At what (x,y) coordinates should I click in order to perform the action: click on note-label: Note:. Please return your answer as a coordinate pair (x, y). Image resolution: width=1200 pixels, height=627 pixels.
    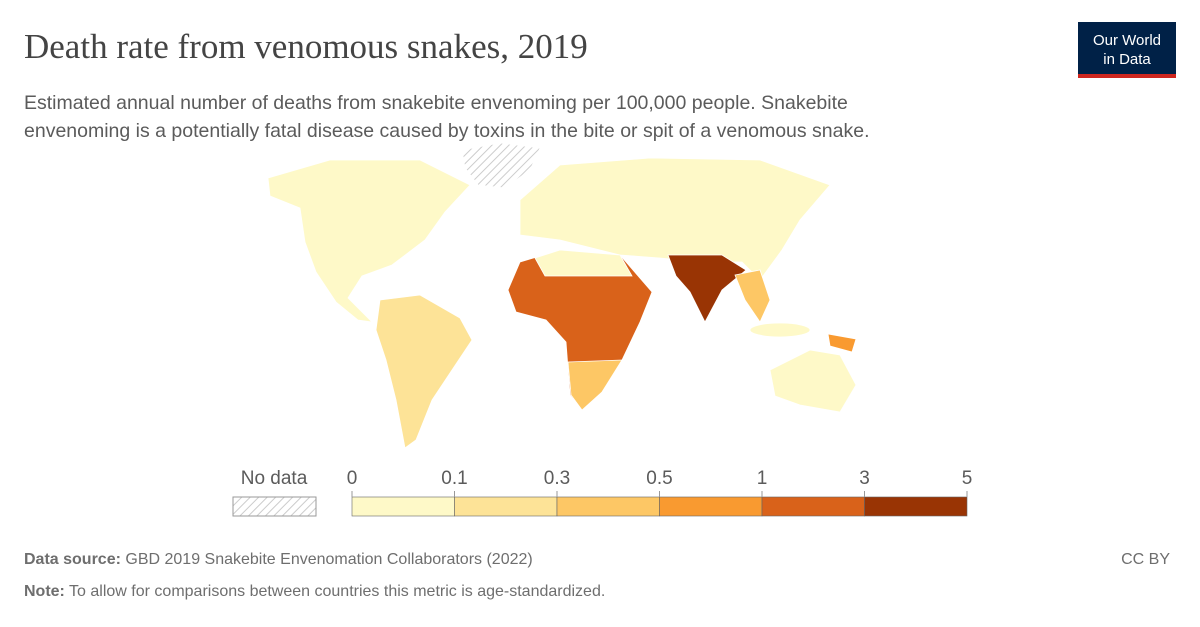
    Looking at the image, I should click on (44, 591).